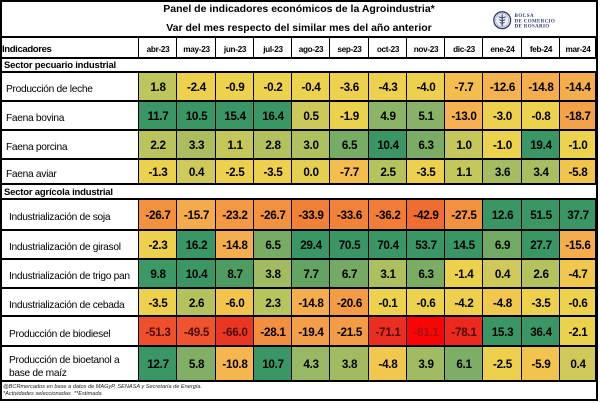 This screenshot has height=403, width=600. Describe the element at coordinates (532, 27) in the screenshot. I see `svg-text: DE ROSARIO` at that location.